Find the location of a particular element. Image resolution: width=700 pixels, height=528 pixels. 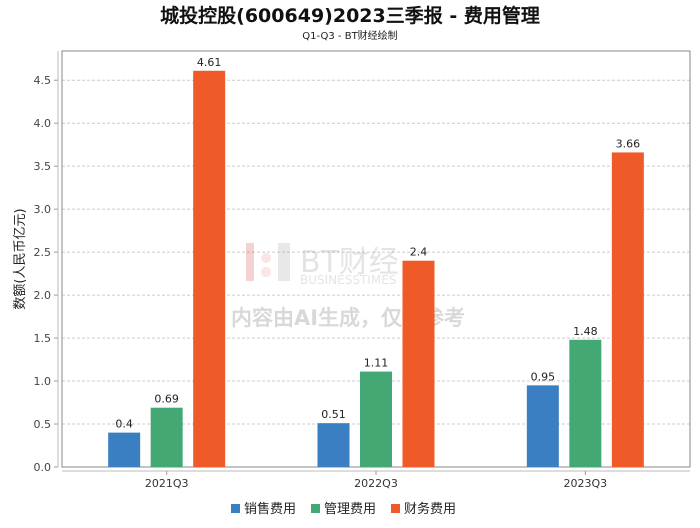

data-label: 2.4 is located at coordinates (419, 252).